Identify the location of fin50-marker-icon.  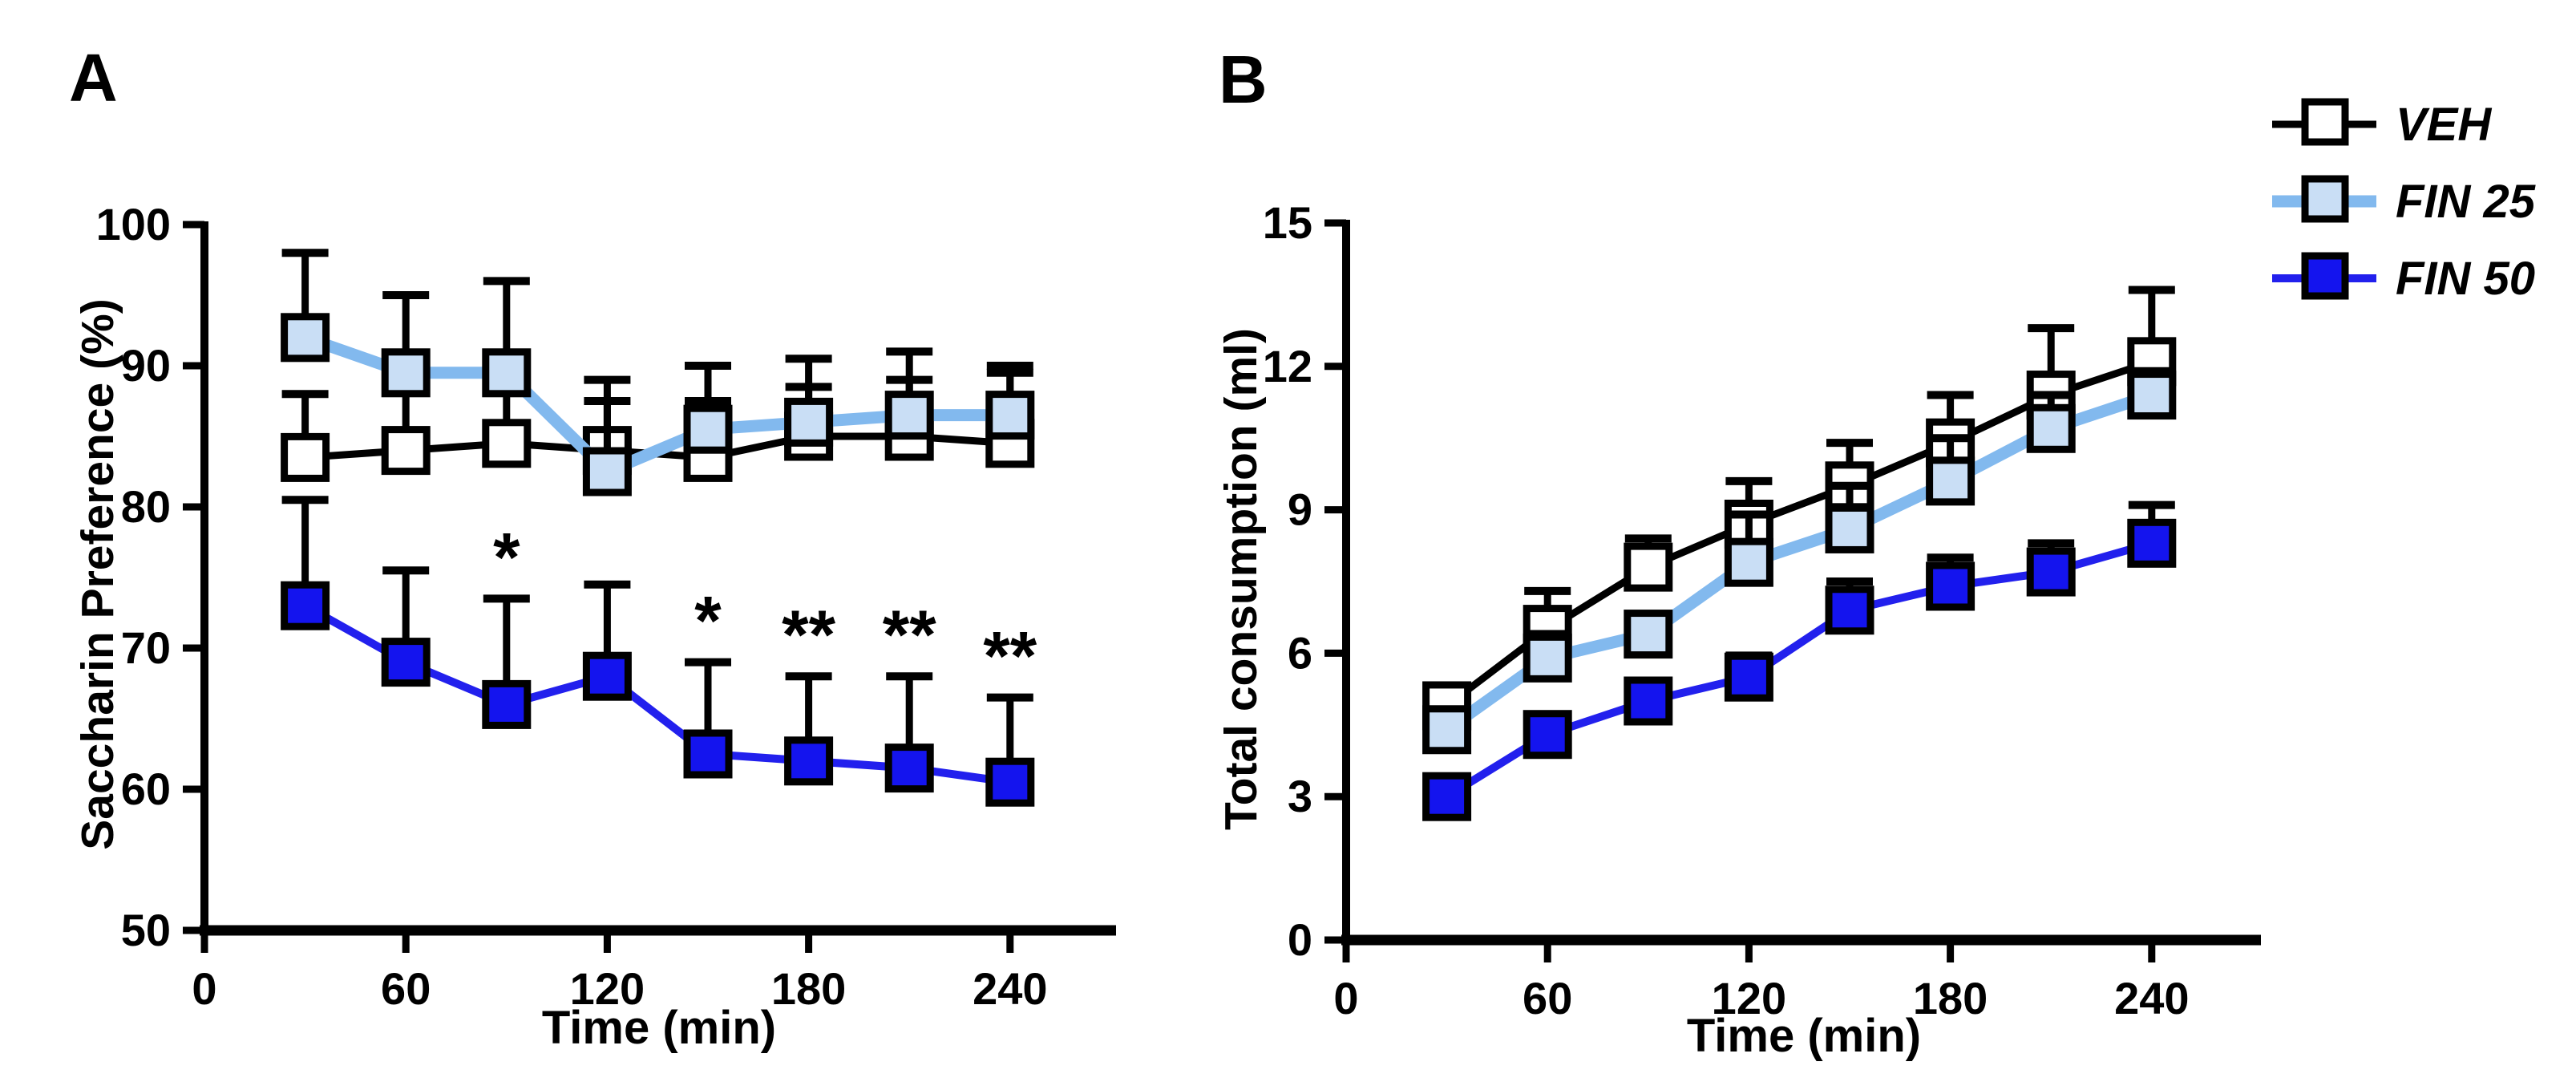
(2324, 276).